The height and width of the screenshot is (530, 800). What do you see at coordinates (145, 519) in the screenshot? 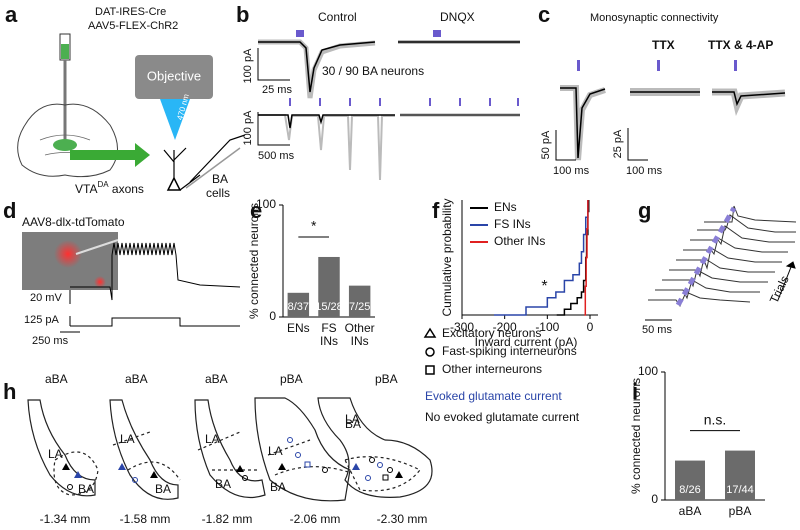
I see `section-level: -1.58 mm` at bounding box center [145, 519].